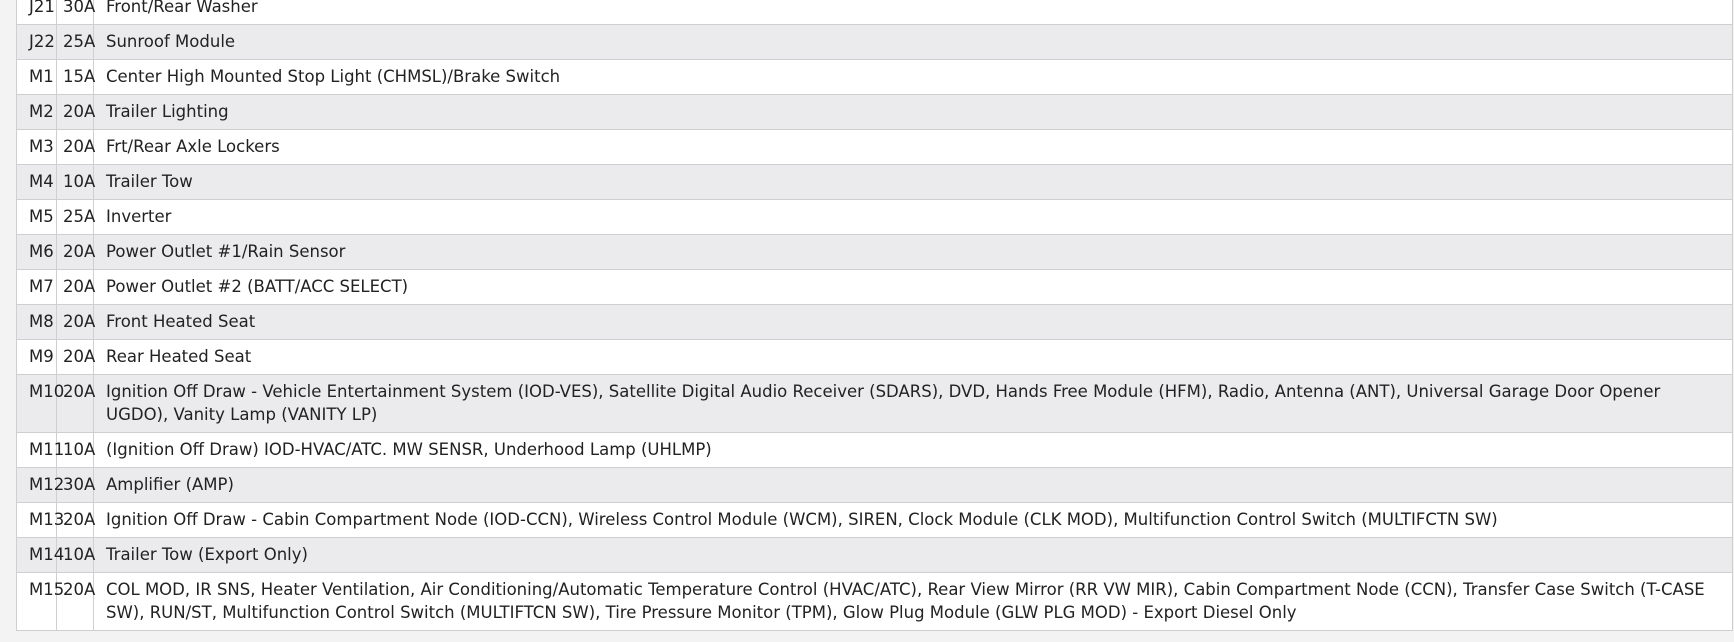 The width and height of the screenshot is (1734, 642). I want to click on cavity-cell: M3, so click(36, 147).